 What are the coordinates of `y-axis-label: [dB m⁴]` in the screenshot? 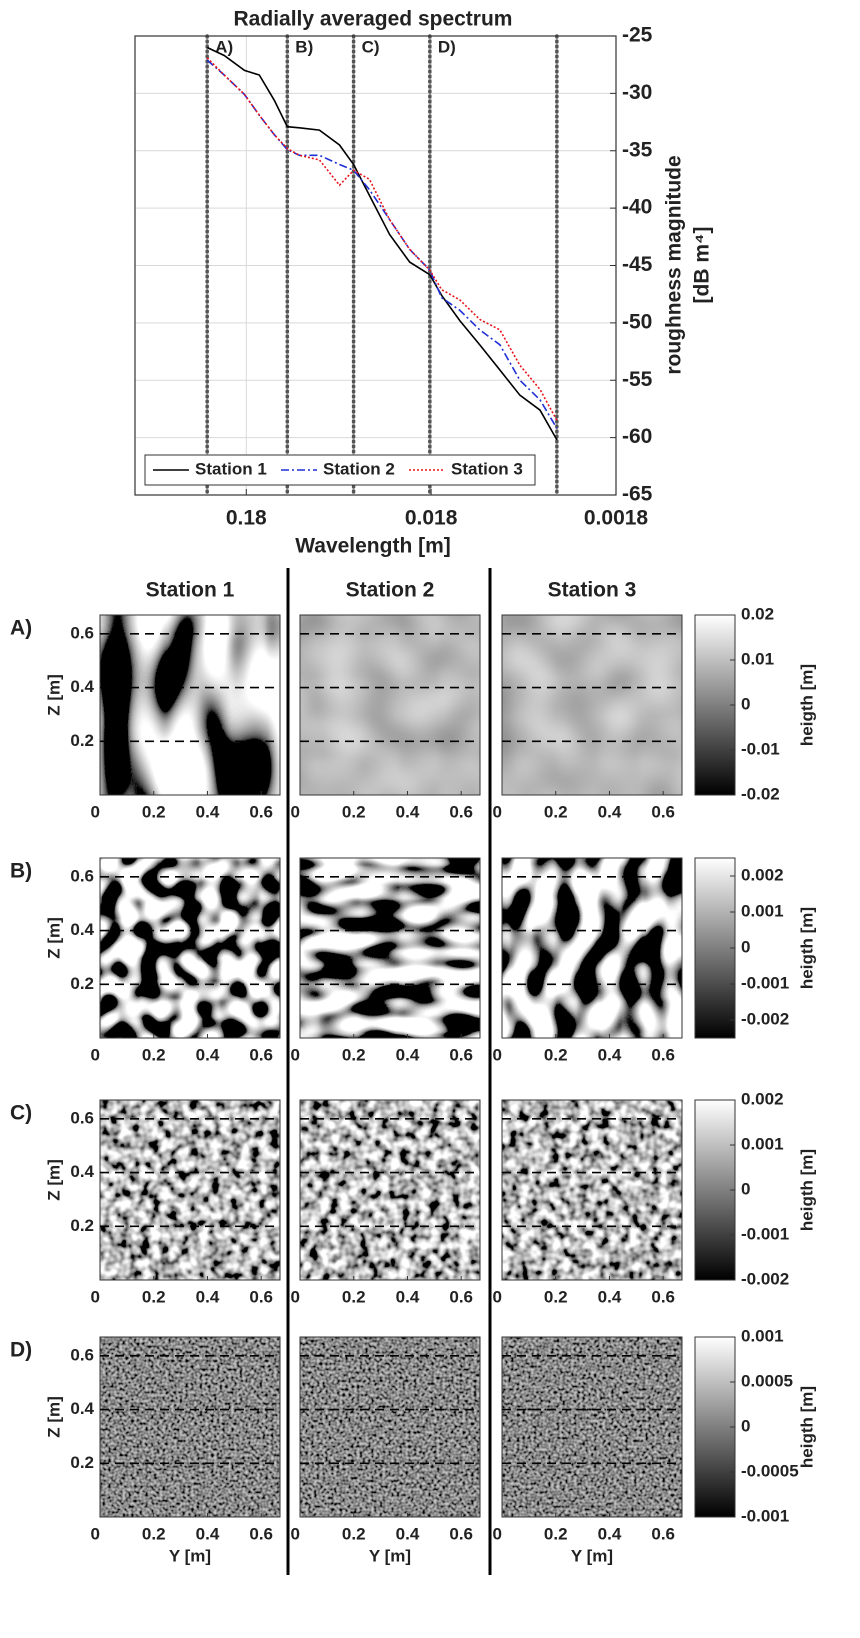 It's located at (702, 265).